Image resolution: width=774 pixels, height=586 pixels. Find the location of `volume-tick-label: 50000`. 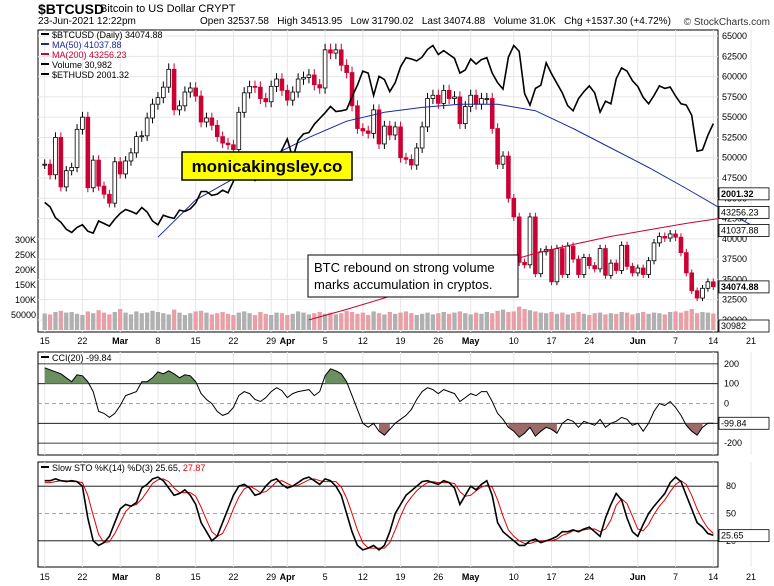

volume-tick-label: 50000 is located at coordinates (23, 315).